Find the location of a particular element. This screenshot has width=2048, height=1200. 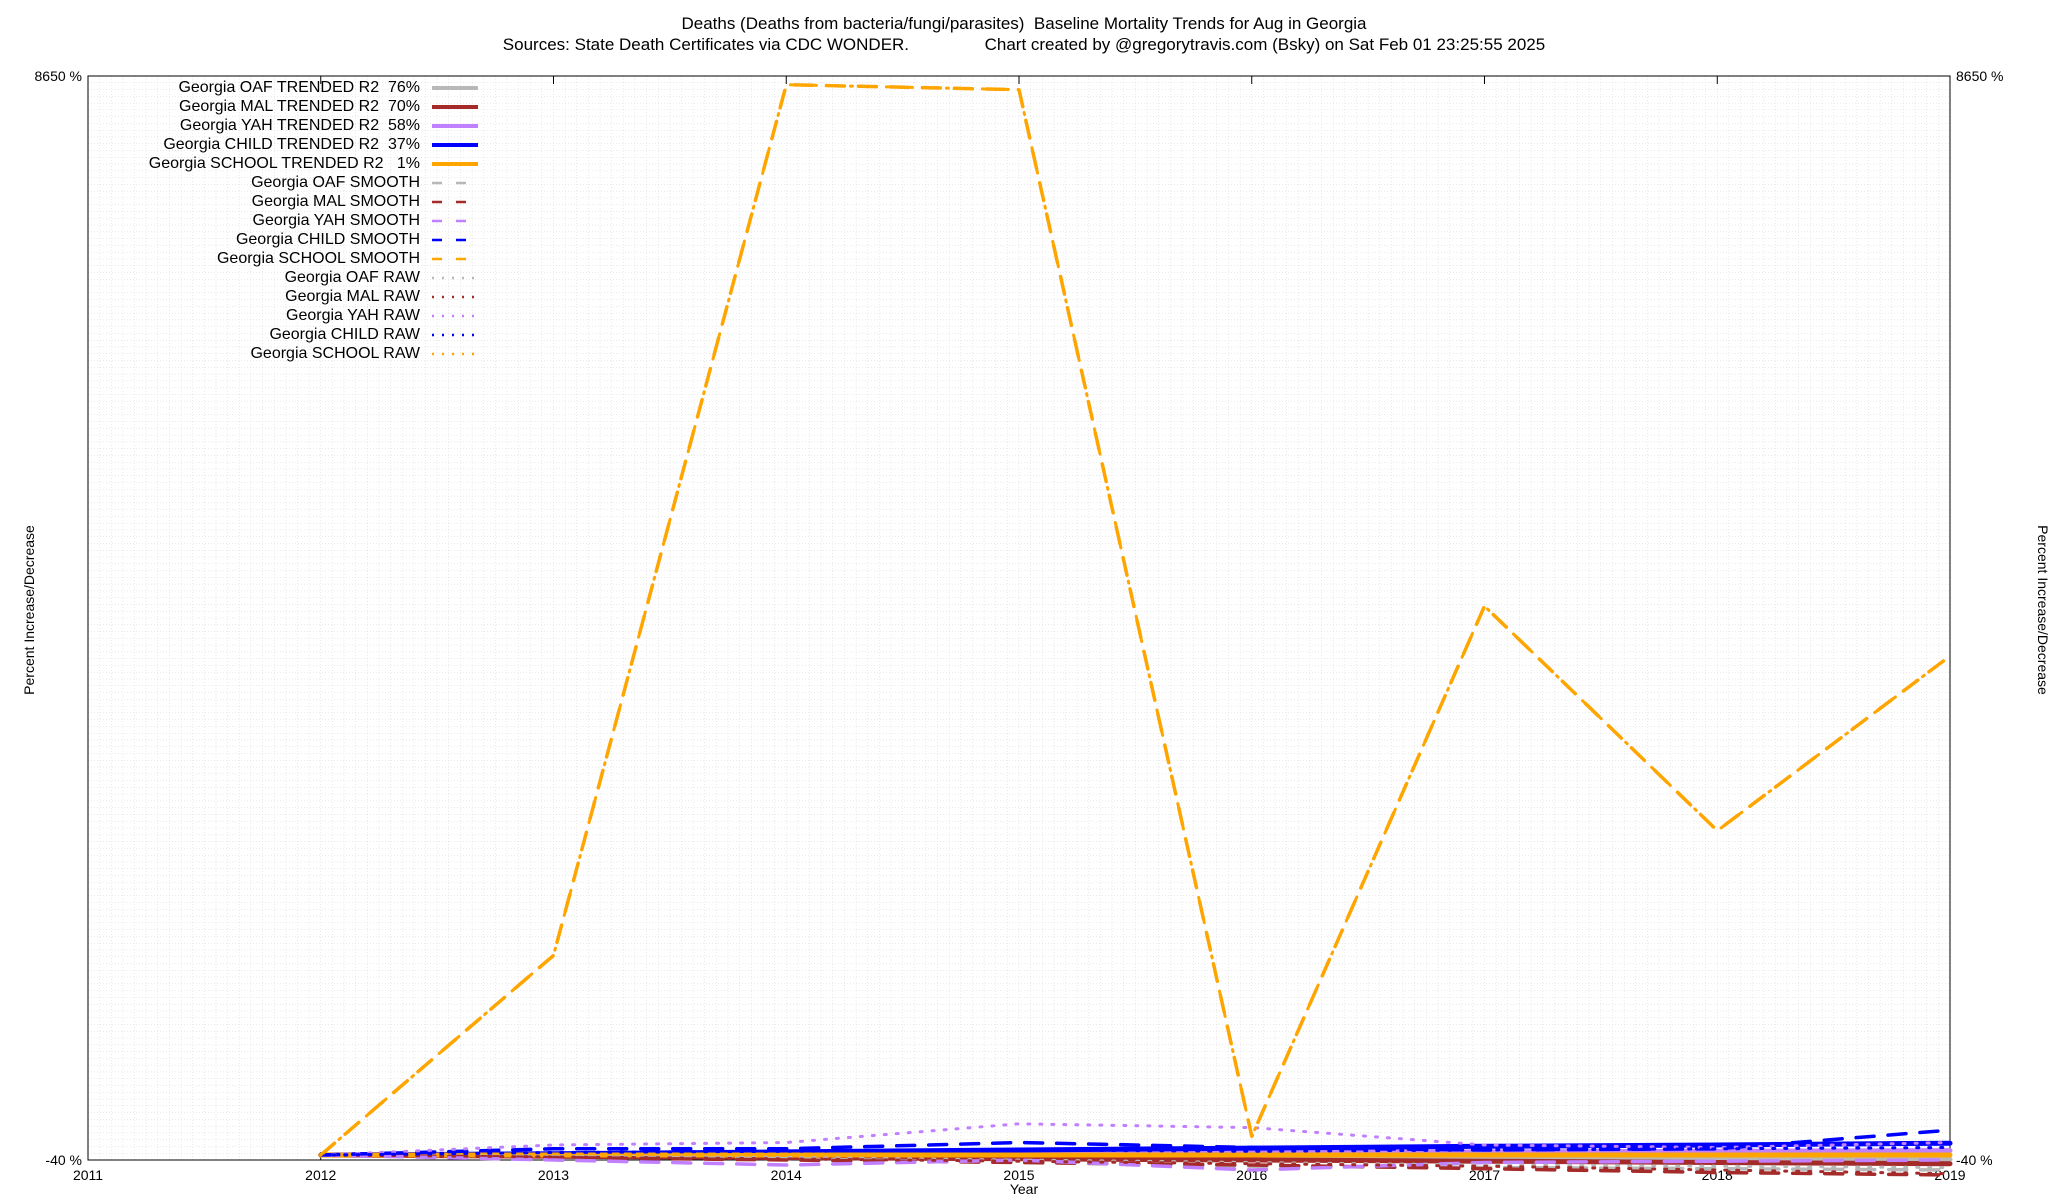

legend-item: Georgia YAH SMOOTH is located at coordinates (275, 220).